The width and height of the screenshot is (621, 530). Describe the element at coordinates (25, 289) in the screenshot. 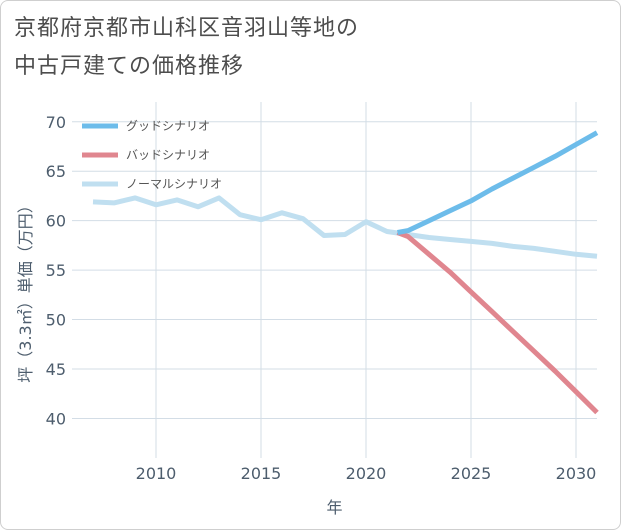

I see `y-axis-label: 坪（3.3㎡）単価（万円）` at that location.